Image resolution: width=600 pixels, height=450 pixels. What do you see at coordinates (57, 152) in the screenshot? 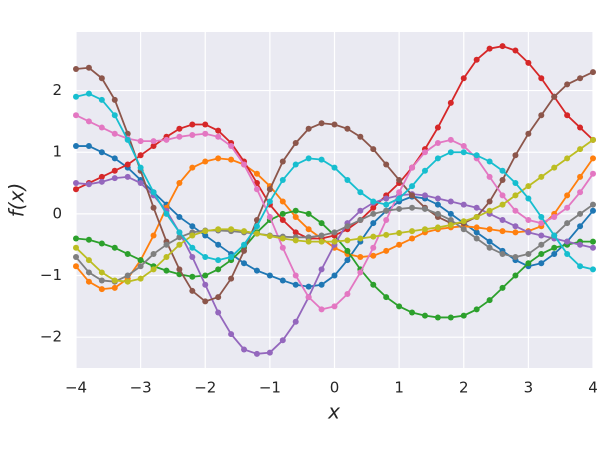
I see `y-tick-label: 1` at bounding box center [57, 152].